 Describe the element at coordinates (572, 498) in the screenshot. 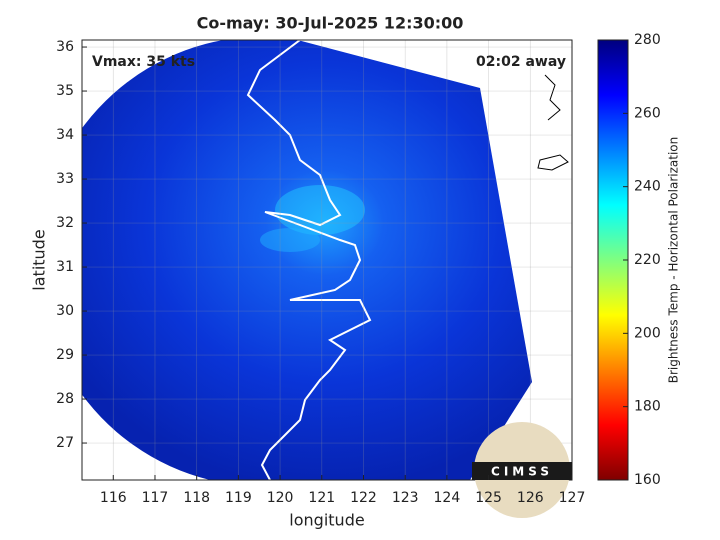

I see `x-tick-label: 127` at that location.